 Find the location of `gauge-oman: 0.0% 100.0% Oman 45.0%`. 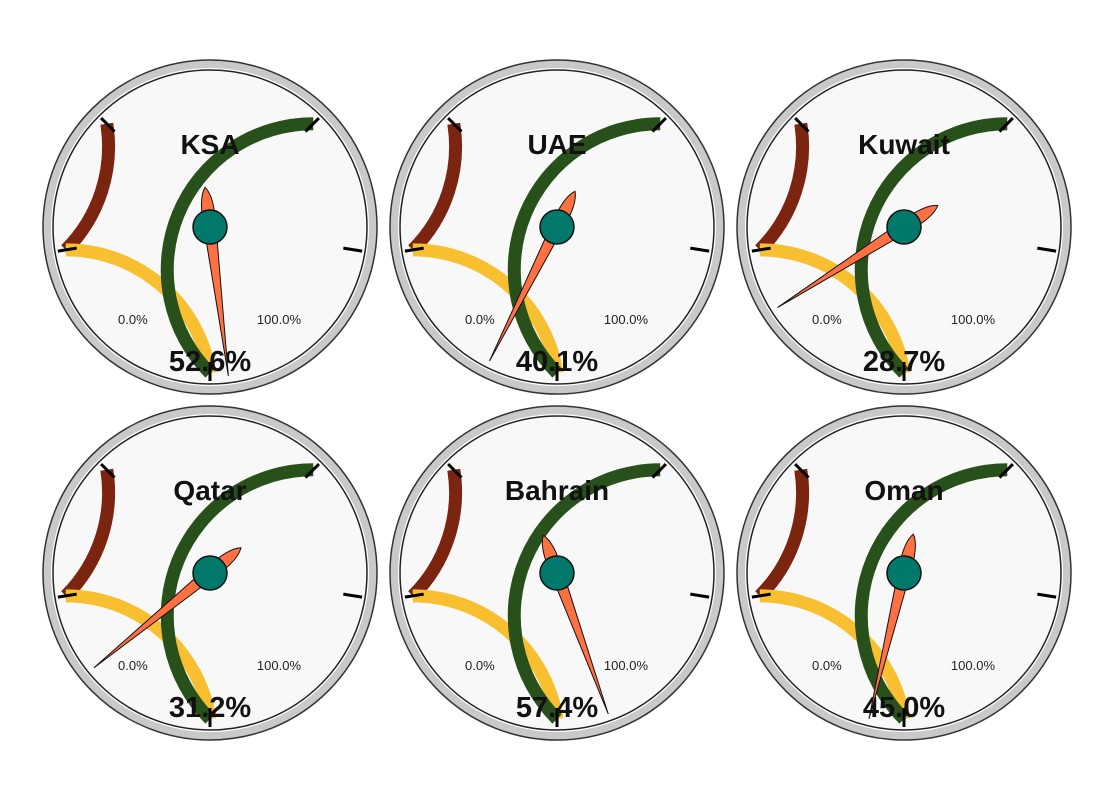

gauge-oman: 0.0% 100.0% Oman 45.0% is located at coordinates (904, 573).